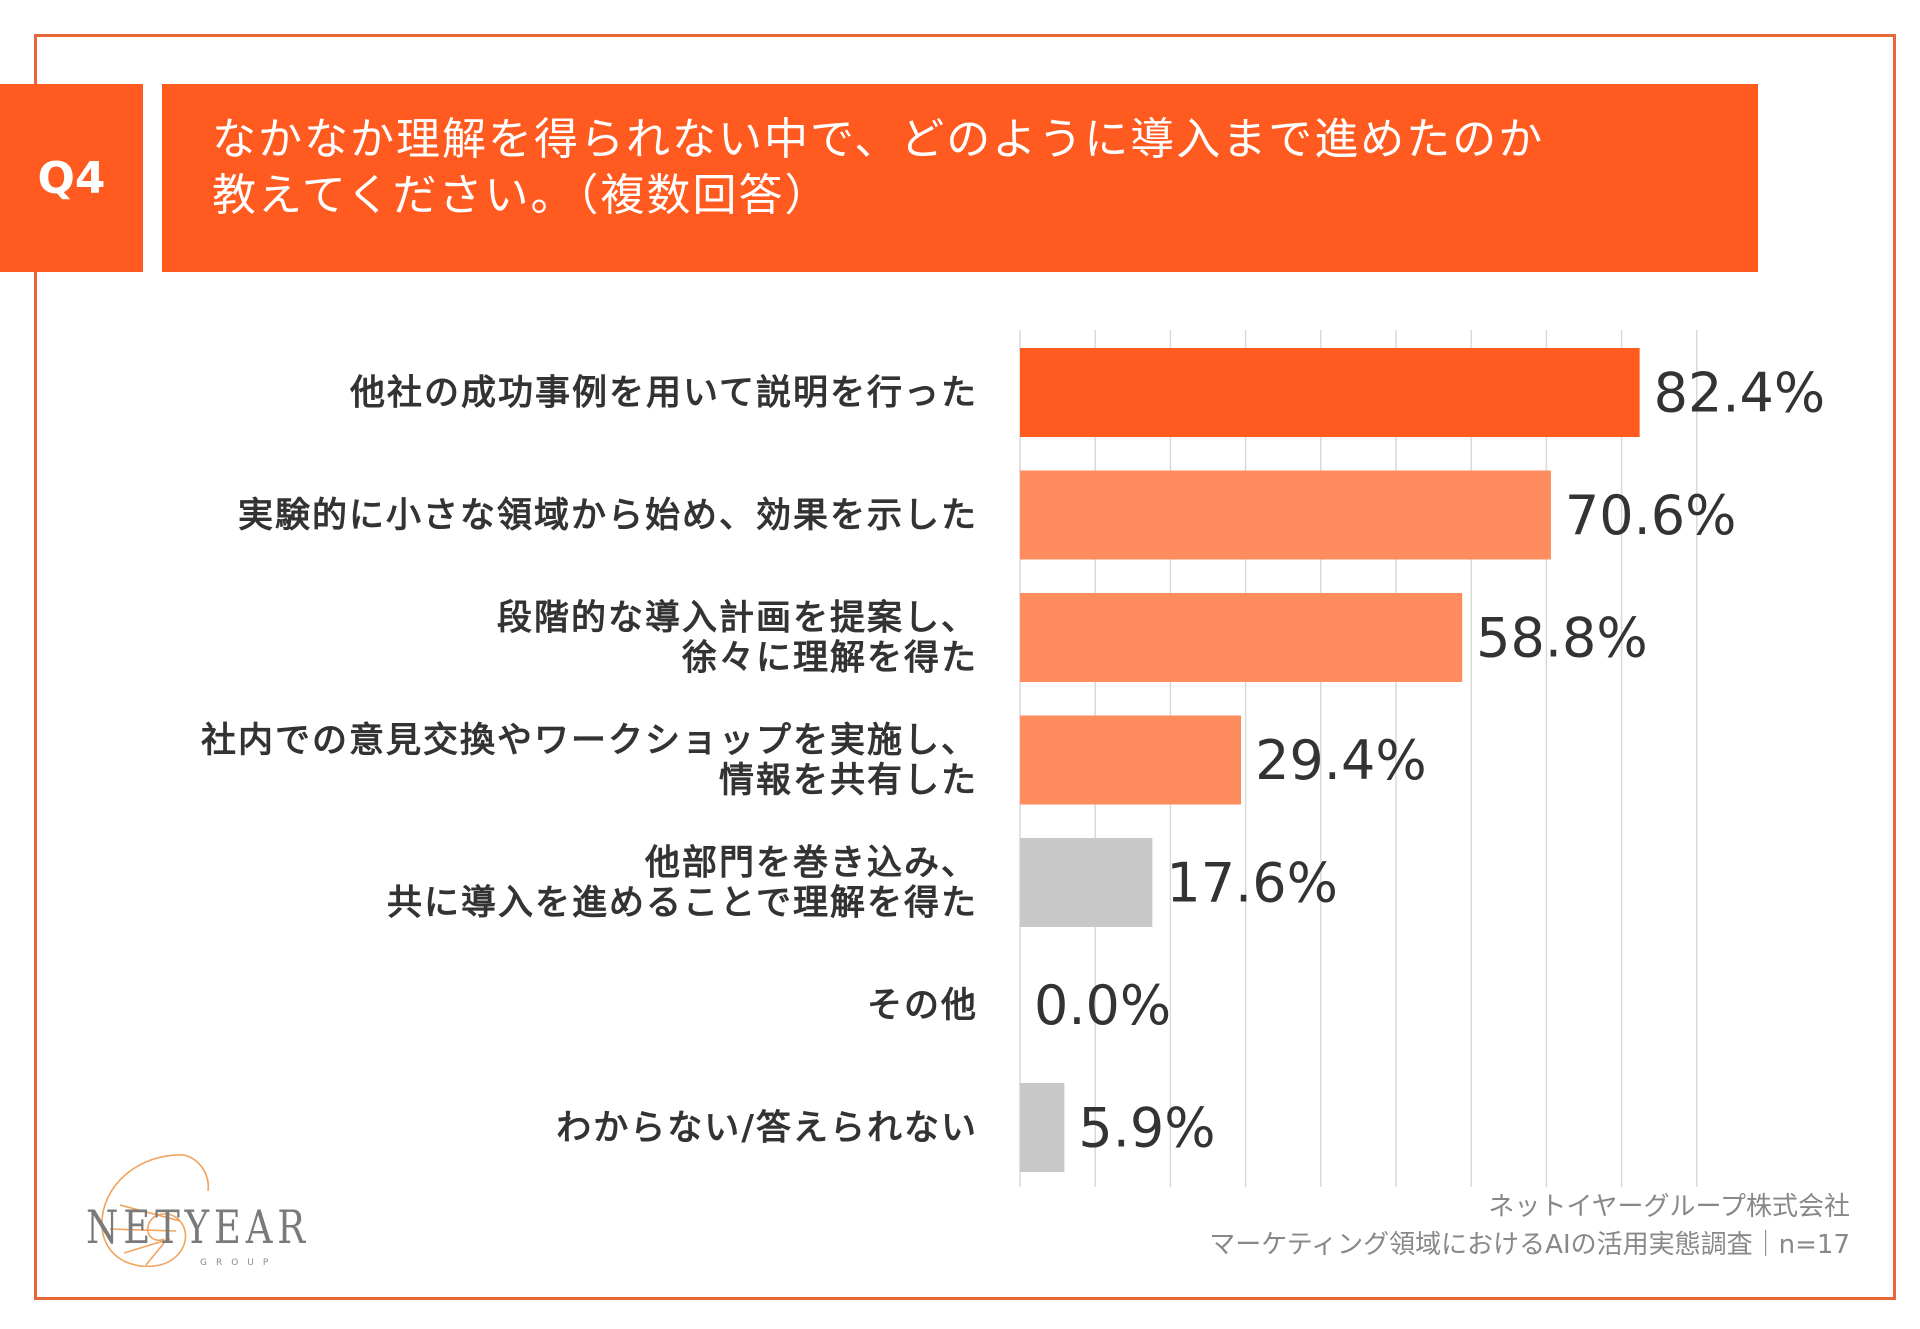 This screenshot has height=1329, width=1920. I want to click on netyear-logo: NETYEAR GROUP, so click(198, 1211).